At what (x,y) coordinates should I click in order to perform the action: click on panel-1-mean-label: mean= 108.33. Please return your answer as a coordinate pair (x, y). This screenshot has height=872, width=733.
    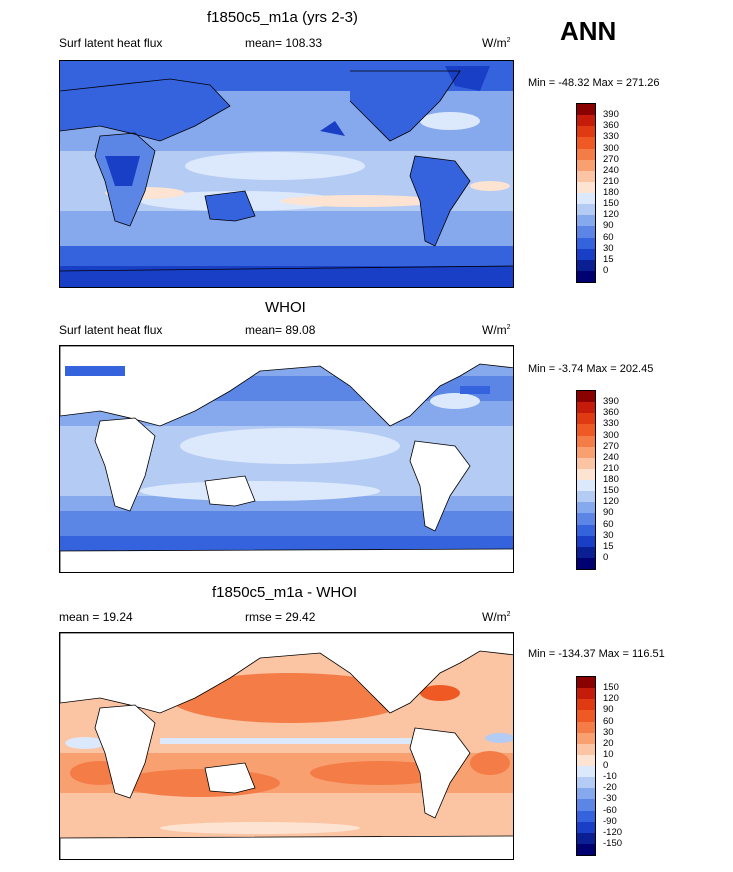
    Looking at the image, I should click on (284, 43).